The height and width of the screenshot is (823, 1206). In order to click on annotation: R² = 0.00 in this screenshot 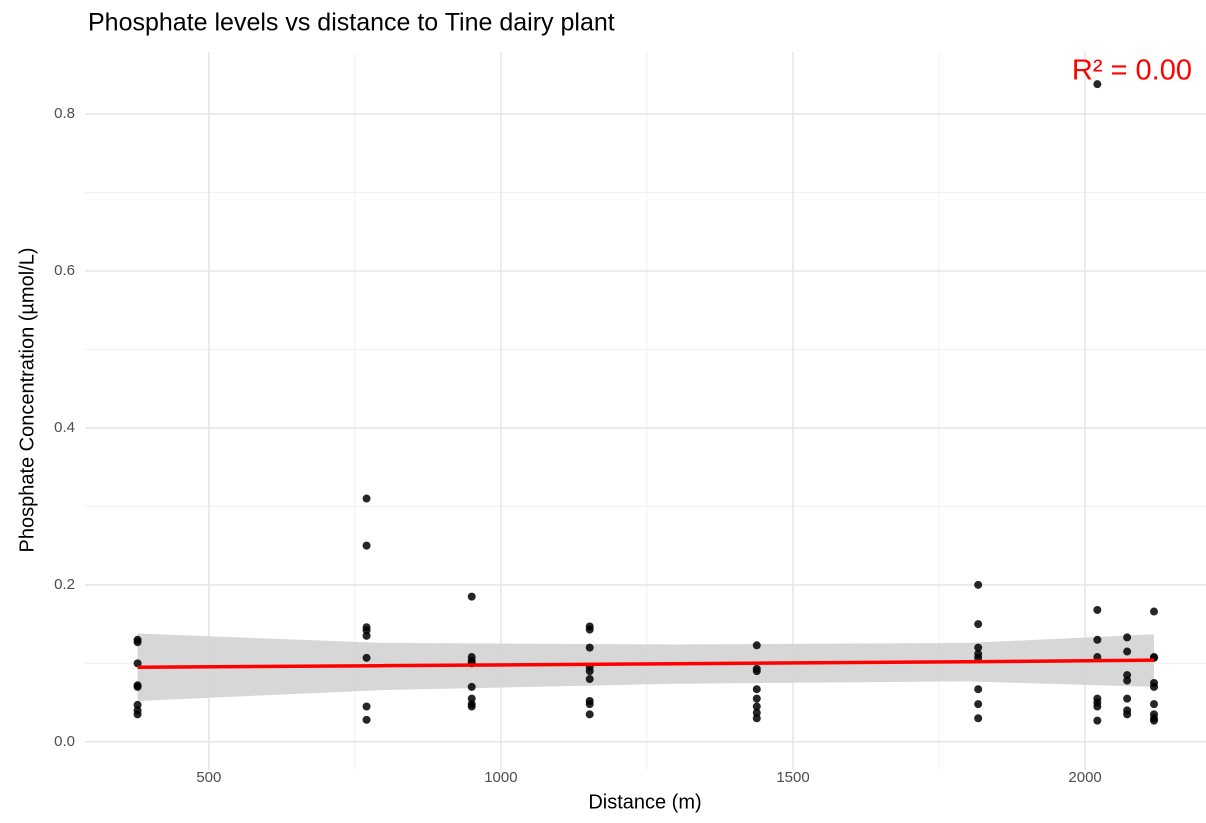, I will do `click(1132, 71)`.